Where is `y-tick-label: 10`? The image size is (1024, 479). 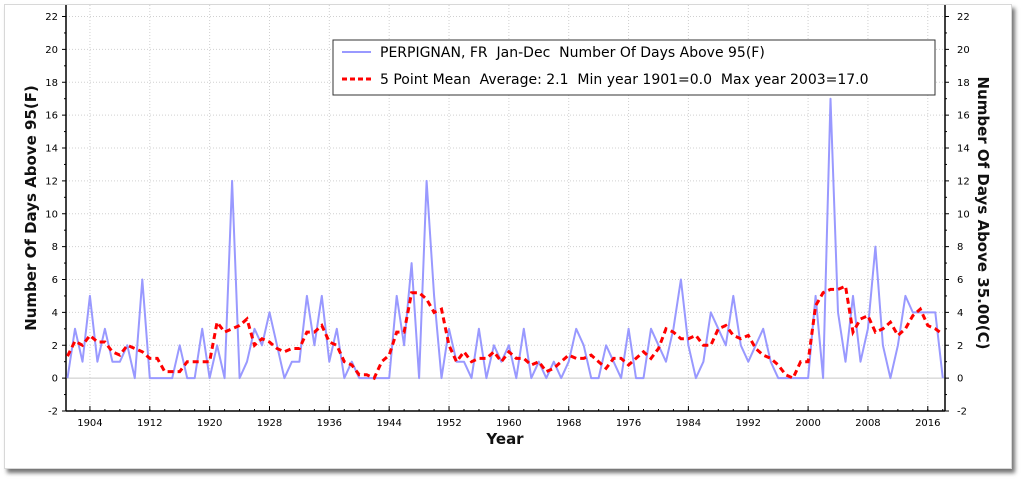 y-tick-label: 10 is located at coordinates (51, 214).